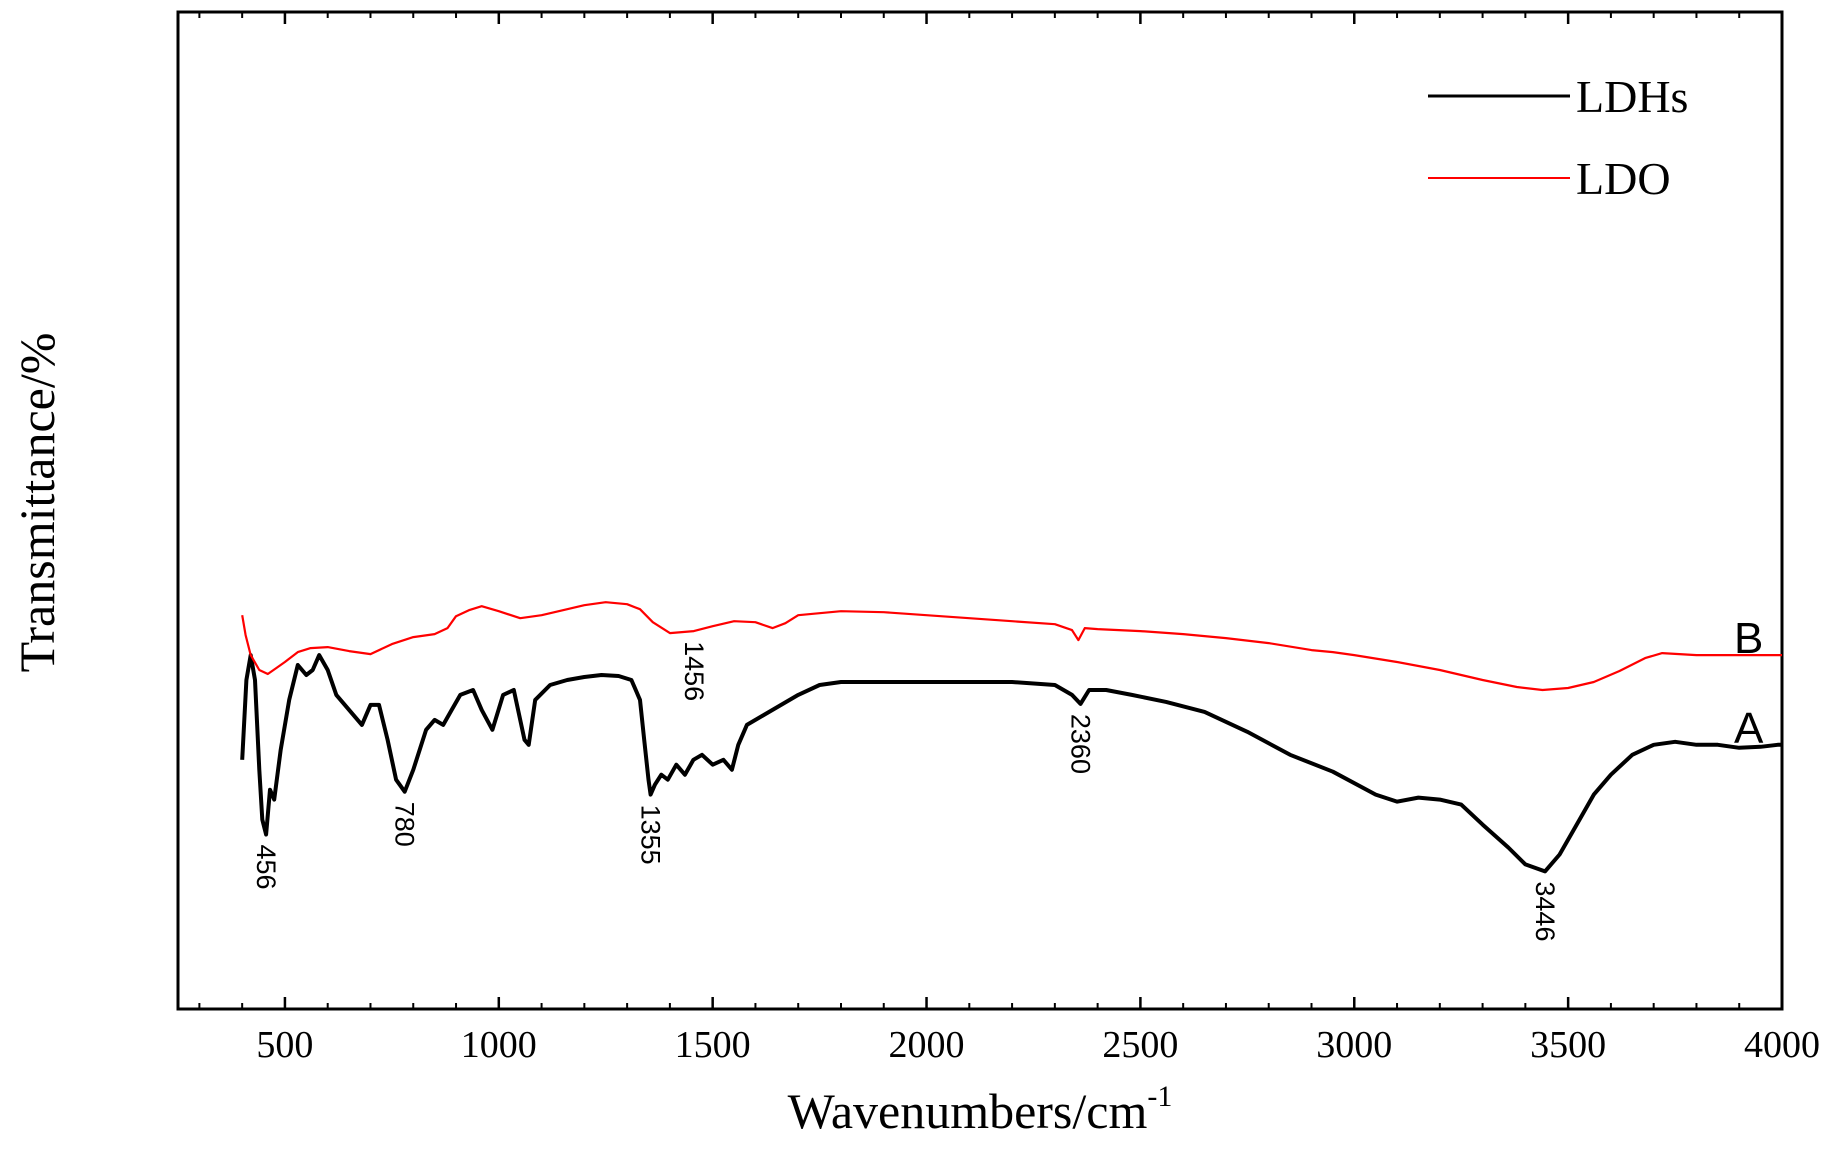 The width and height of the screenshot is (1842, 1157). I want to click on x-tick-label-4000: 4000, so click(1782, 1045).